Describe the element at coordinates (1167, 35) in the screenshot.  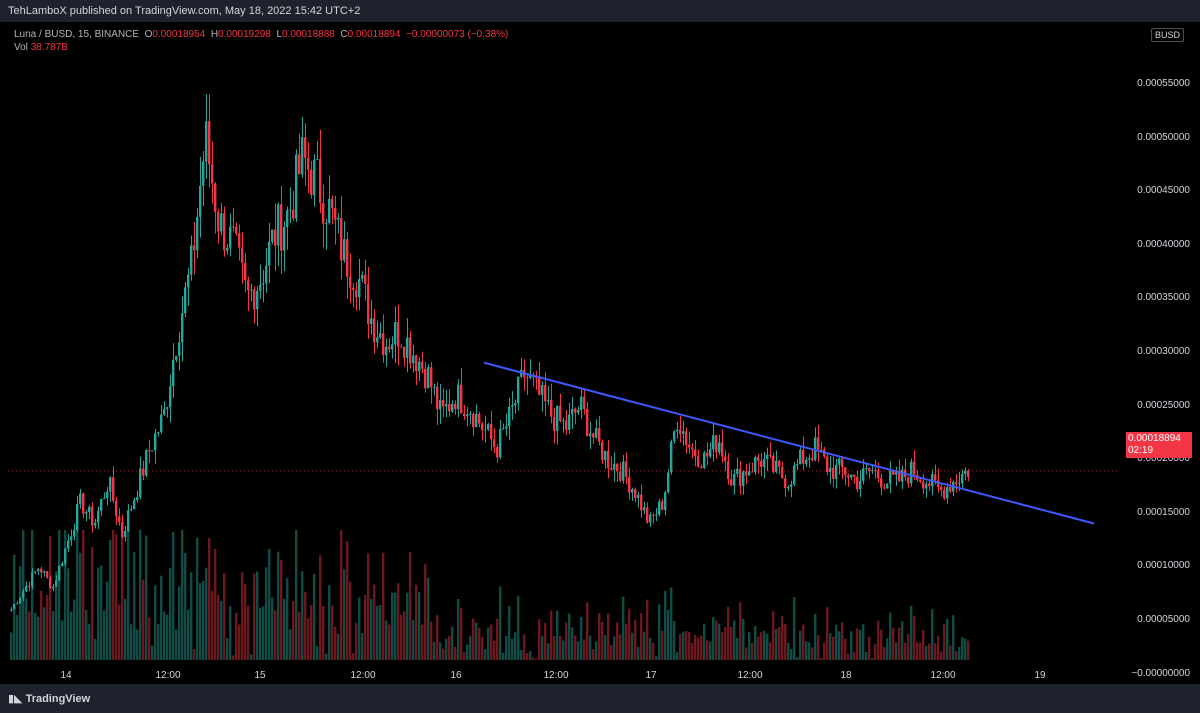
I see `quote-currency-button: BUSD` at that location.